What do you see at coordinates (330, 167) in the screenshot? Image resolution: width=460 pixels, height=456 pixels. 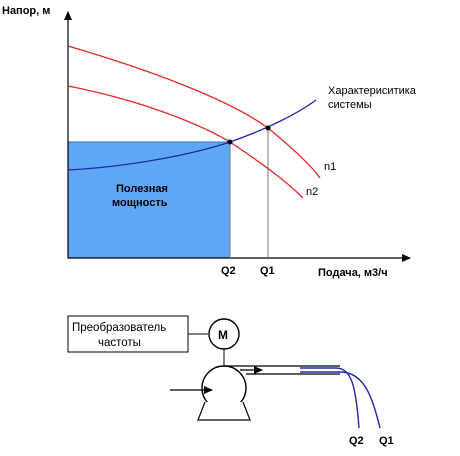 I see `curve-n1-label: n1` at bounding box center [330, 167].